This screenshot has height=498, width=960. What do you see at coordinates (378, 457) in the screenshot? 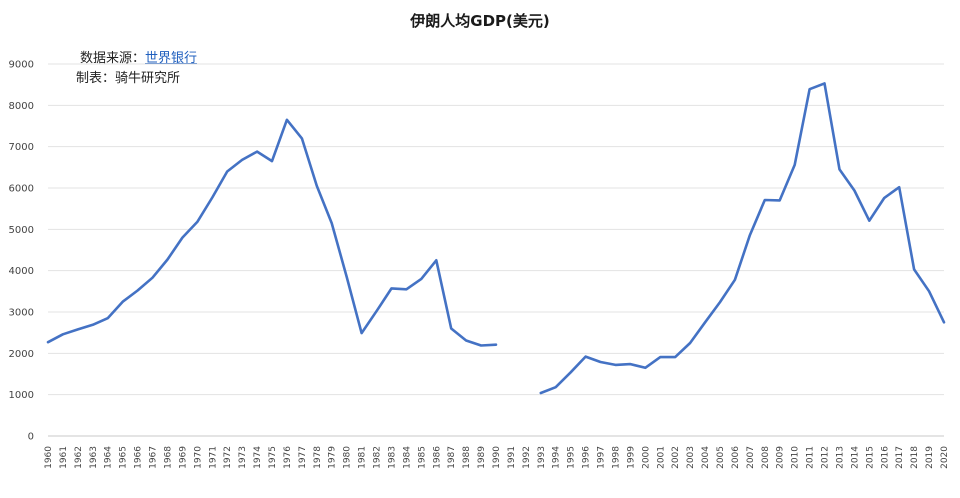
I see `x-tick-label: 1982` at bounding box center [378, 457].